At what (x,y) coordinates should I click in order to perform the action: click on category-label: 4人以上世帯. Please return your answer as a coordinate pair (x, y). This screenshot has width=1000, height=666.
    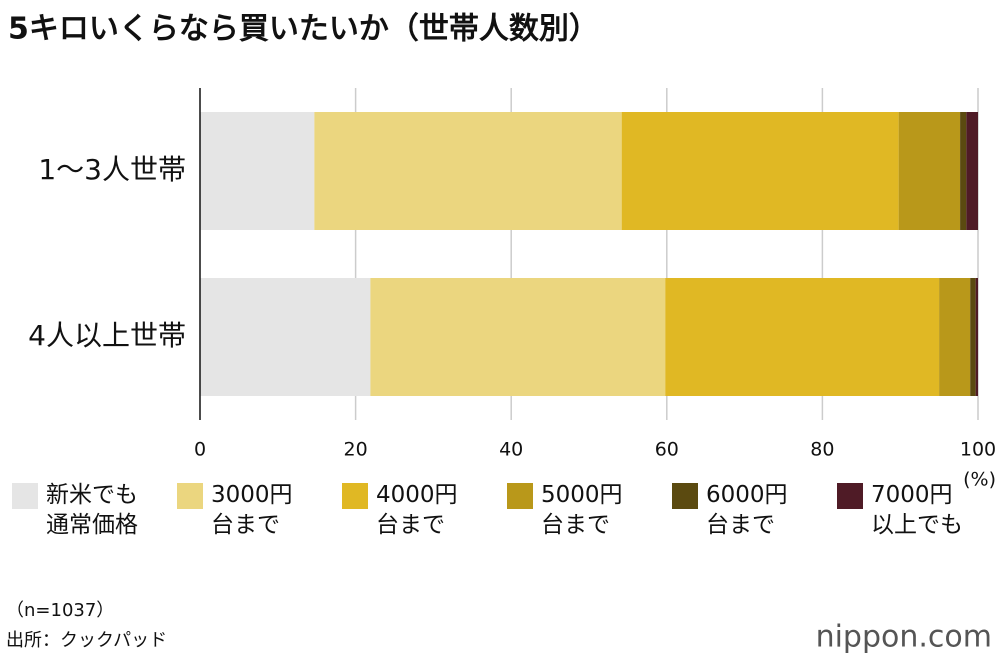
    Looking at the image, I should click on (107, 335).